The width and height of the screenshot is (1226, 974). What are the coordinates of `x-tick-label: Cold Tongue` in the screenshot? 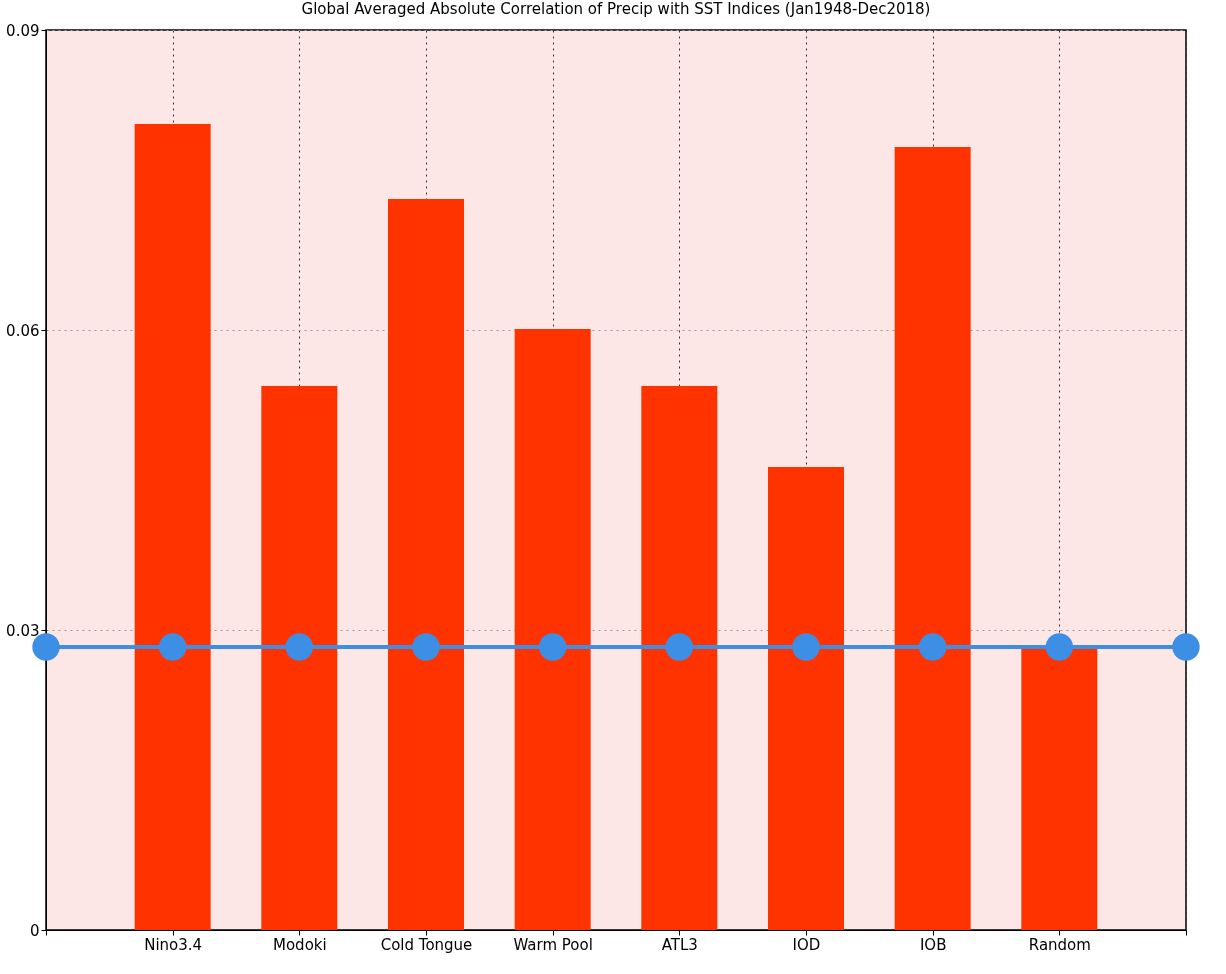 It's located at (426, 944).